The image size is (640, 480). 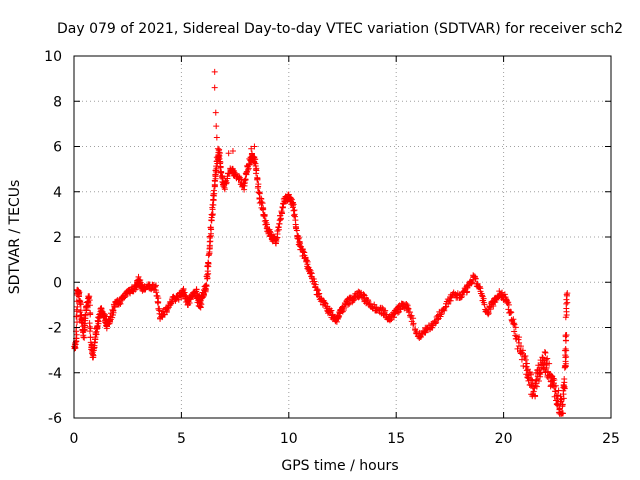 What do you see at coordinates (57, 148) in the screenshot?
I see `y-tick-label: 6` at bounding box center [57, 148].